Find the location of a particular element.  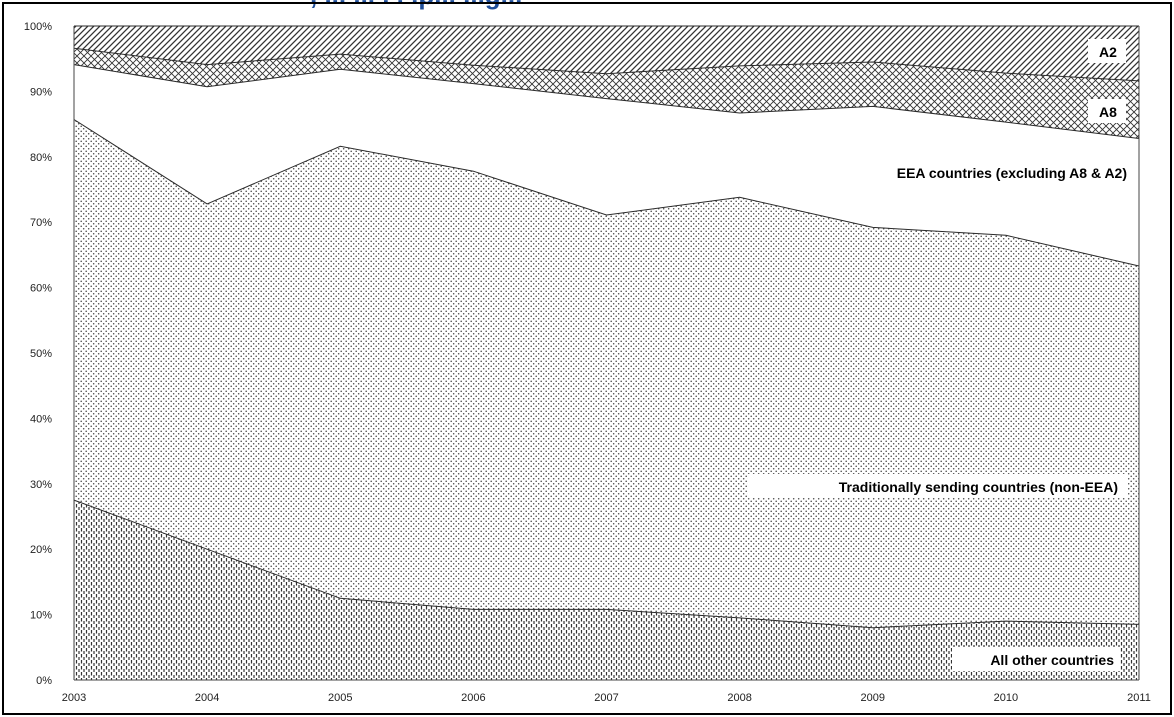

x-tick-label: 2003 is located at coordinates (74, 698).